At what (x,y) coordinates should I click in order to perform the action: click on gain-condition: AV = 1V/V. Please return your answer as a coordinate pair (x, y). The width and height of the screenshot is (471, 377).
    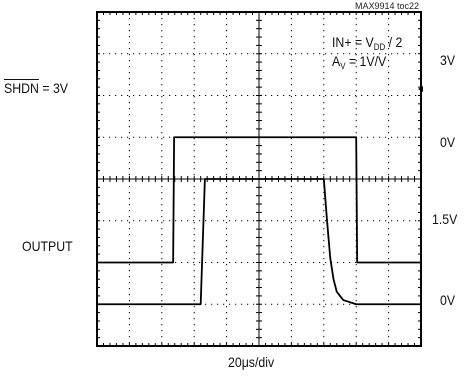
    Looking at the image, I should click on (359, 62).